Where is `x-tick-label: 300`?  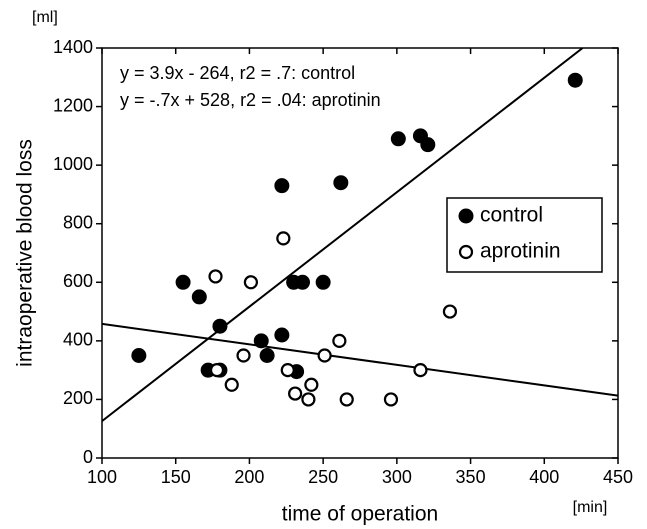 x-tick-label: 300 is located at coordinates (397, 477).